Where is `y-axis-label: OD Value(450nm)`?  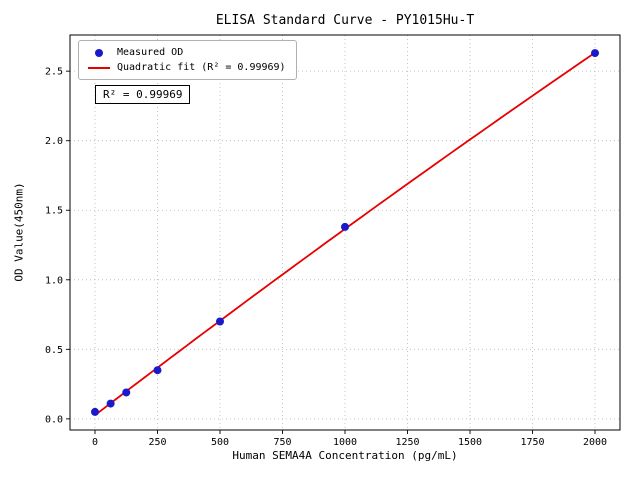
y-axis-label: OD Value(450nm) is located at coordinates (19, 232).